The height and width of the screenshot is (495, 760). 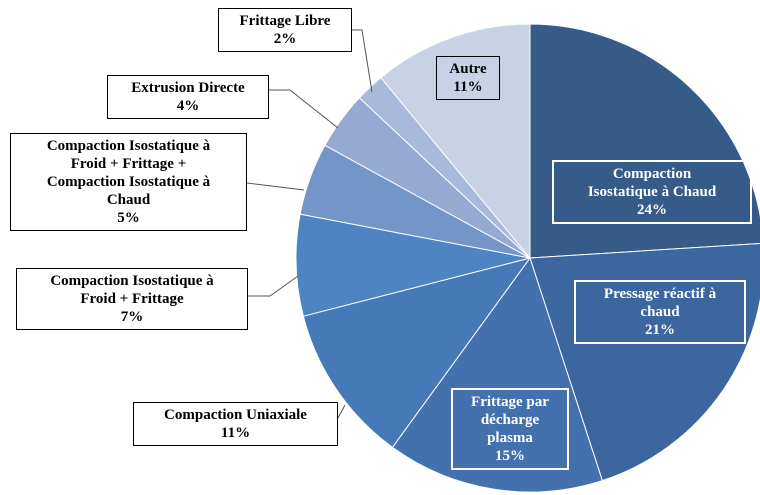 I want to click on category-label: Frittage Libre, so click(x=285, y=21).